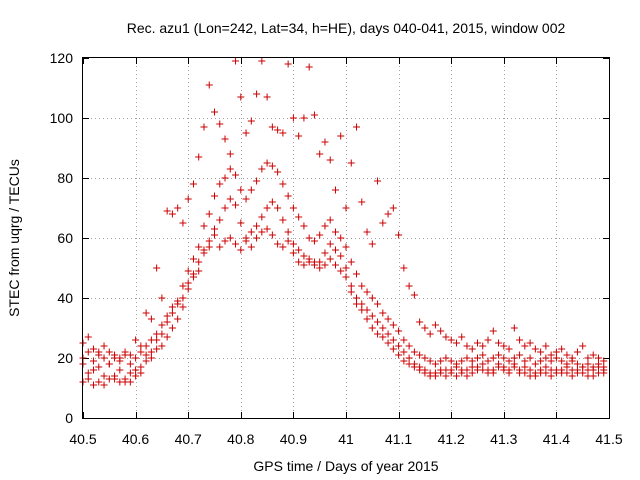  I want to click on y-tick-label: 0, so click(69, 418).